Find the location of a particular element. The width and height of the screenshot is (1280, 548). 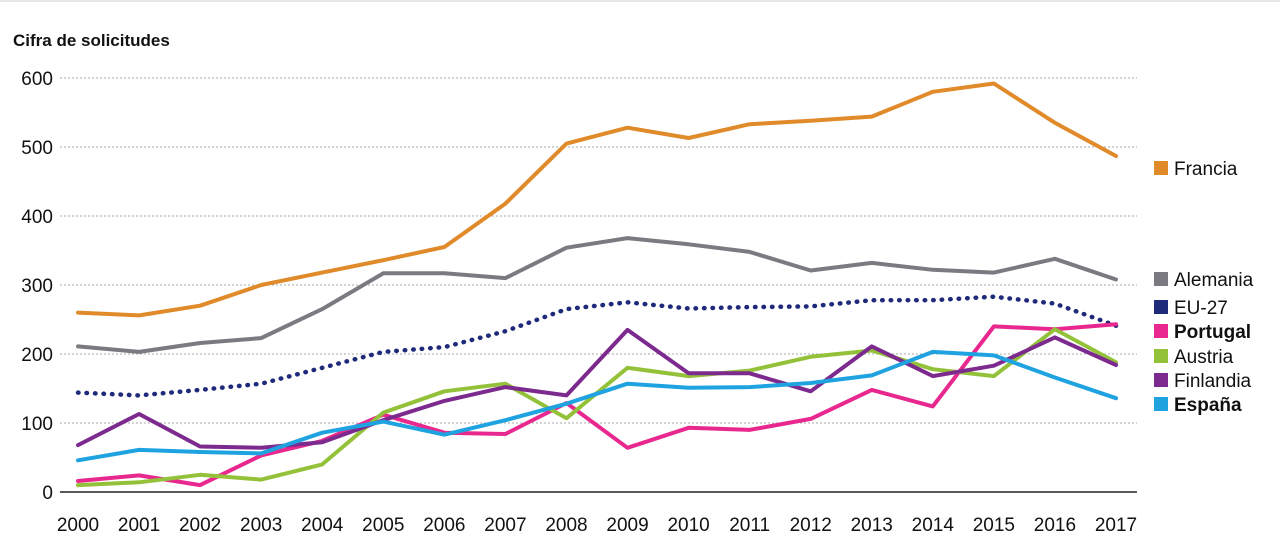

x-tick-label: 2012 is located at coordinates (811, 525).